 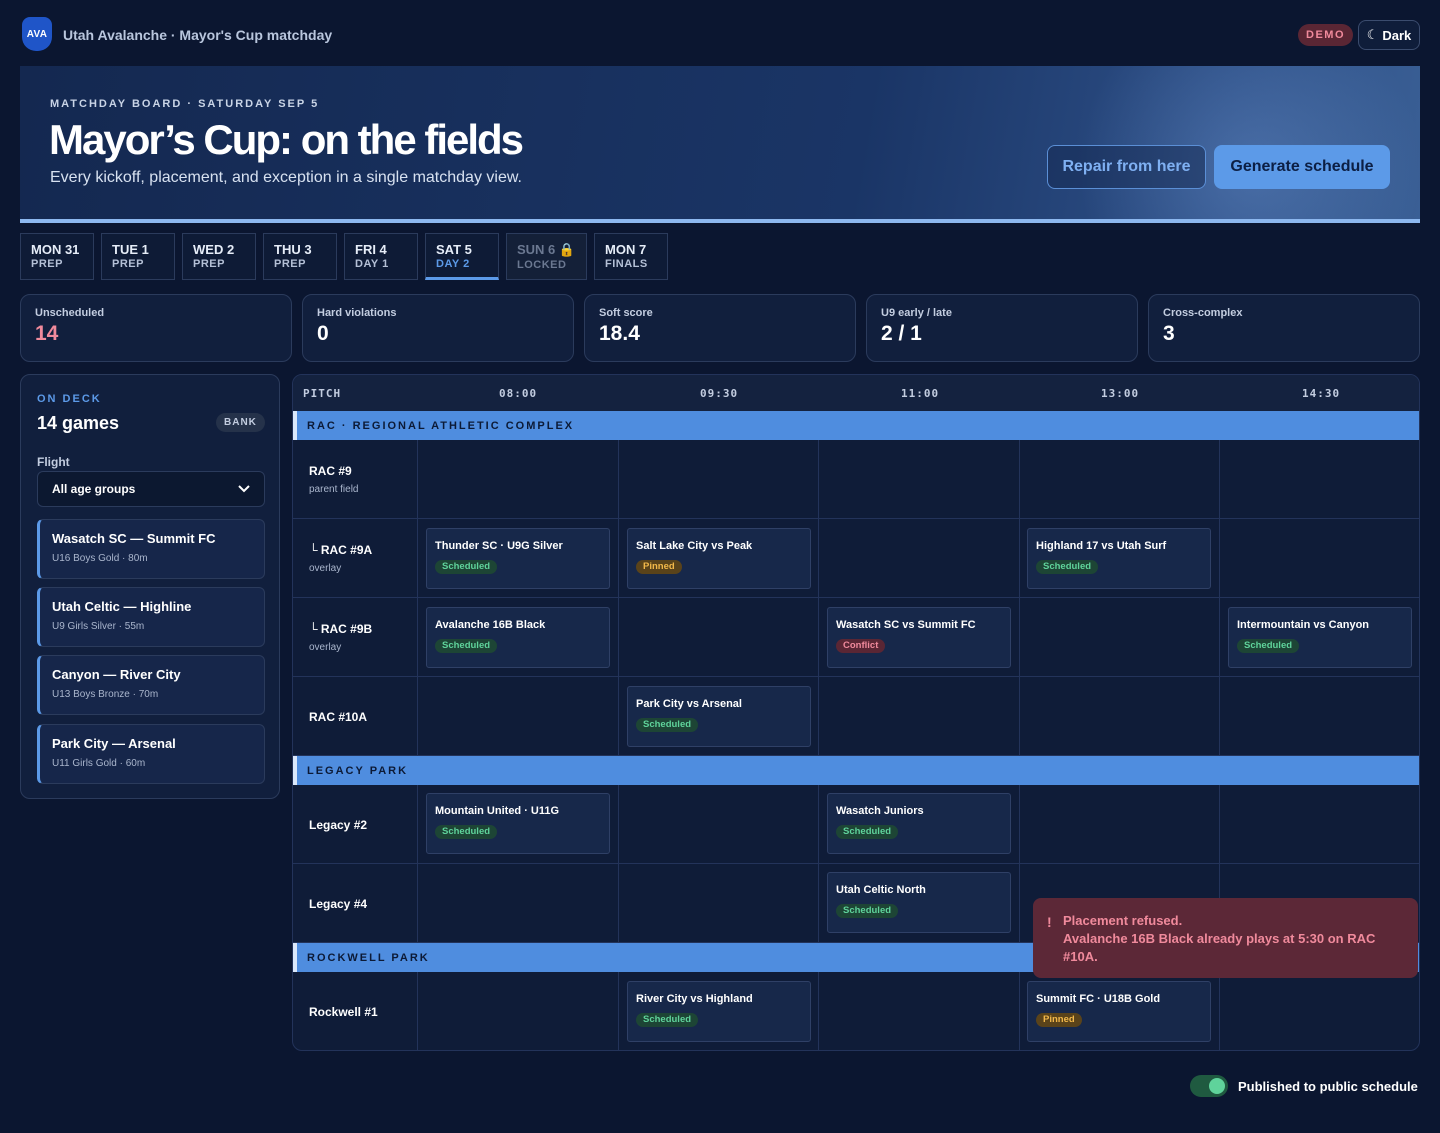 What do you see at coordinates (333, 479) in the screenshot?
I see `pitch-label: RAC #9 parent field` at bounding box center [333, 479].